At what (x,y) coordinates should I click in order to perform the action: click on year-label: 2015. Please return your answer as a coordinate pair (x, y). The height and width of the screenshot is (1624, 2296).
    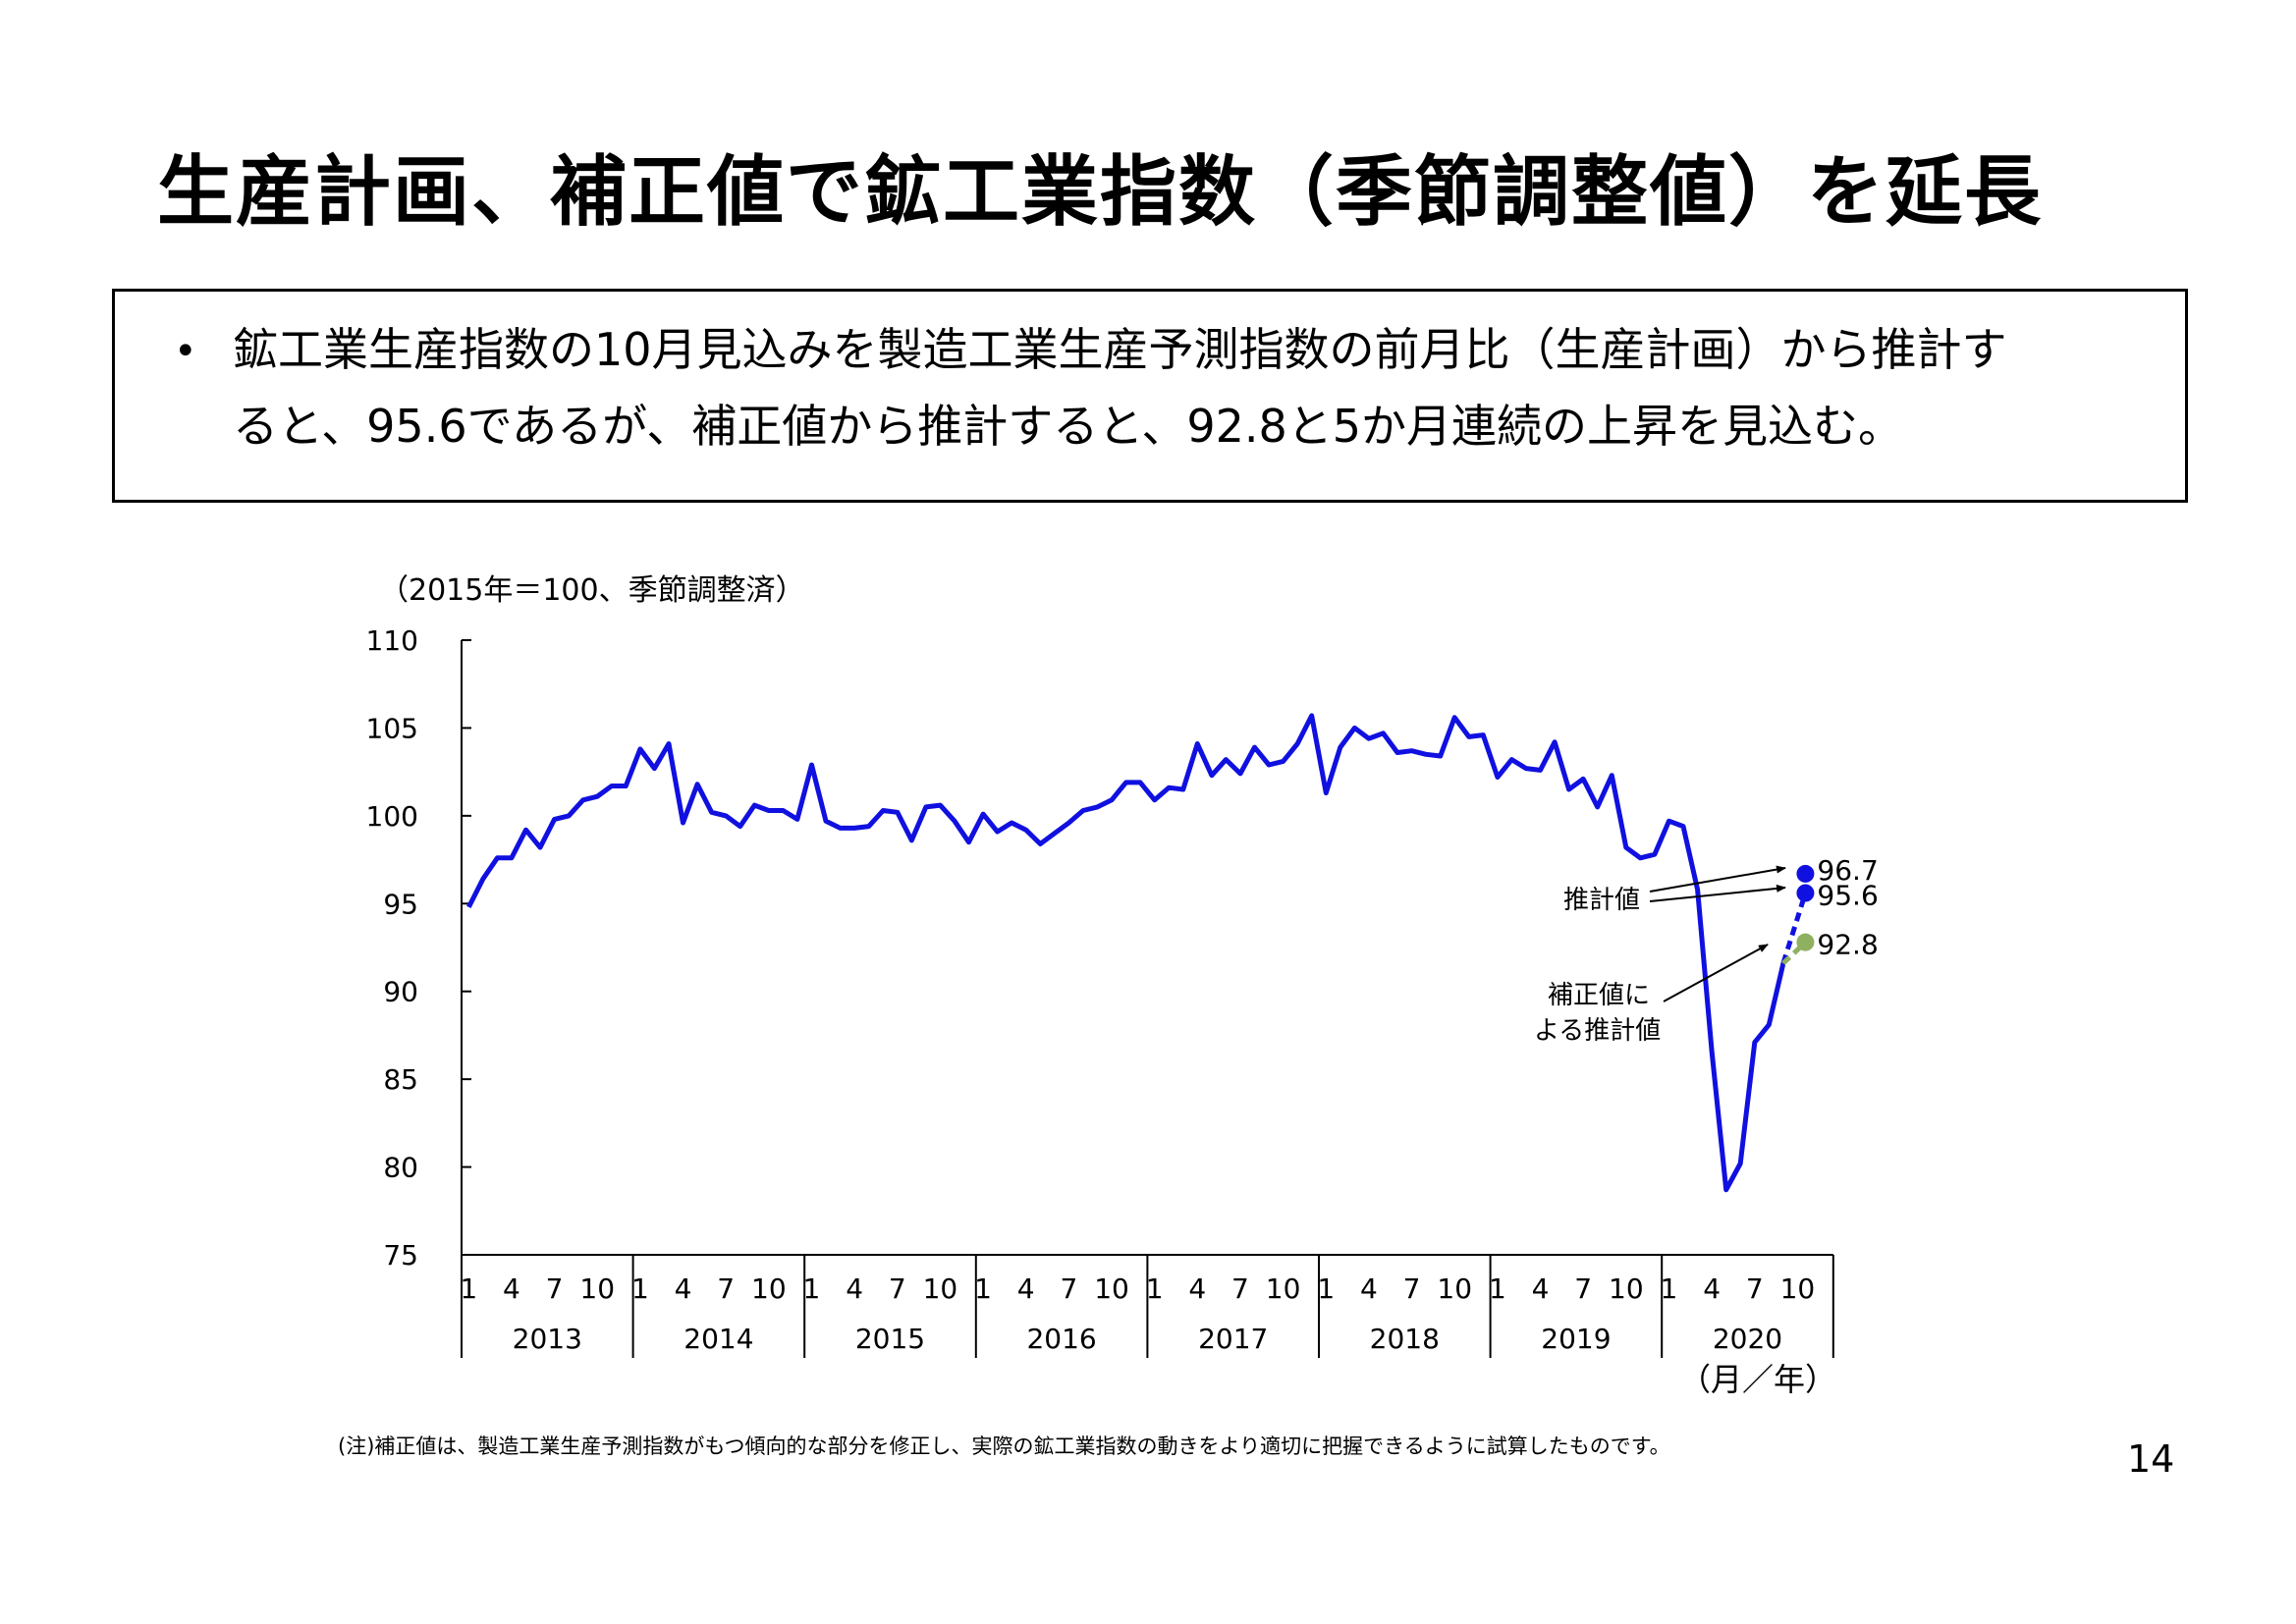
    Looking at the image, I should click on (890, 1339).